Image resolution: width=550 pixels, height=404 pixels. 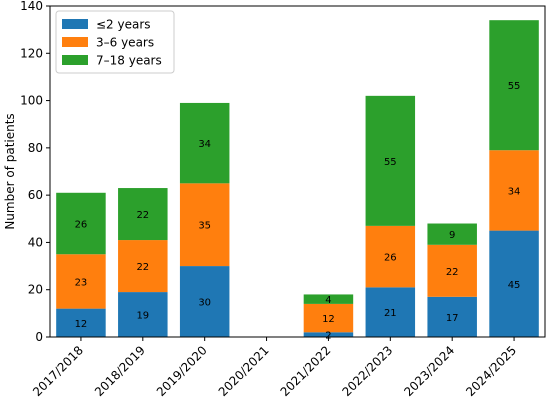 What do you see at coordinates (35, 242) in the screenshot?
I see `y-tick-label: 40` at bounding box center [35, 242].